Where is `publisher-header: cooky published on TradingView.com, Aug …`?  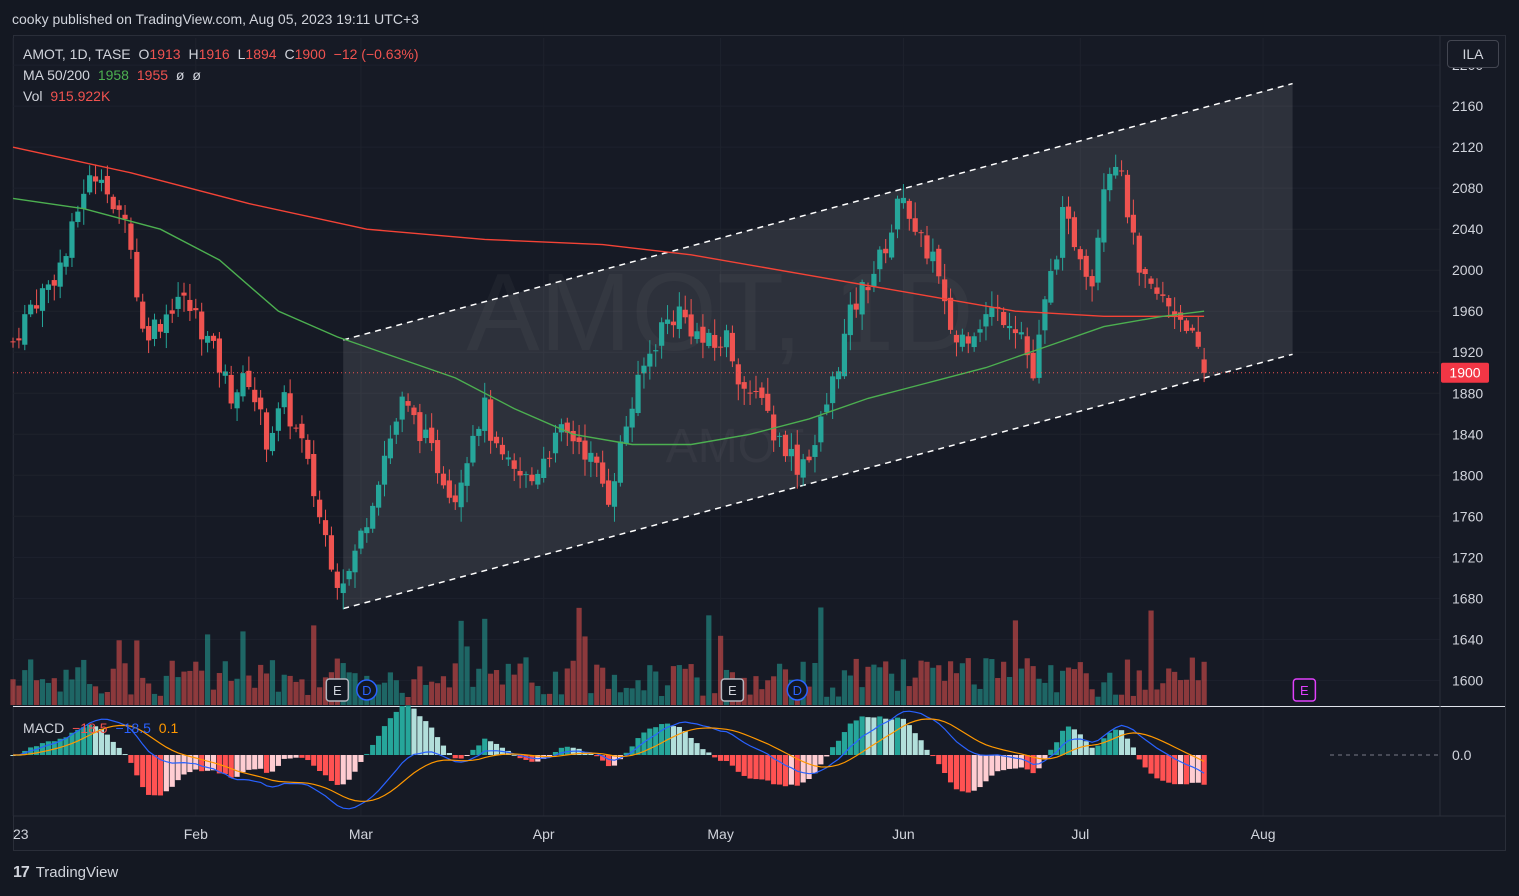
publisher-header: cooky published on TradingView.com, Aug … is located at coordinates (215, 19).